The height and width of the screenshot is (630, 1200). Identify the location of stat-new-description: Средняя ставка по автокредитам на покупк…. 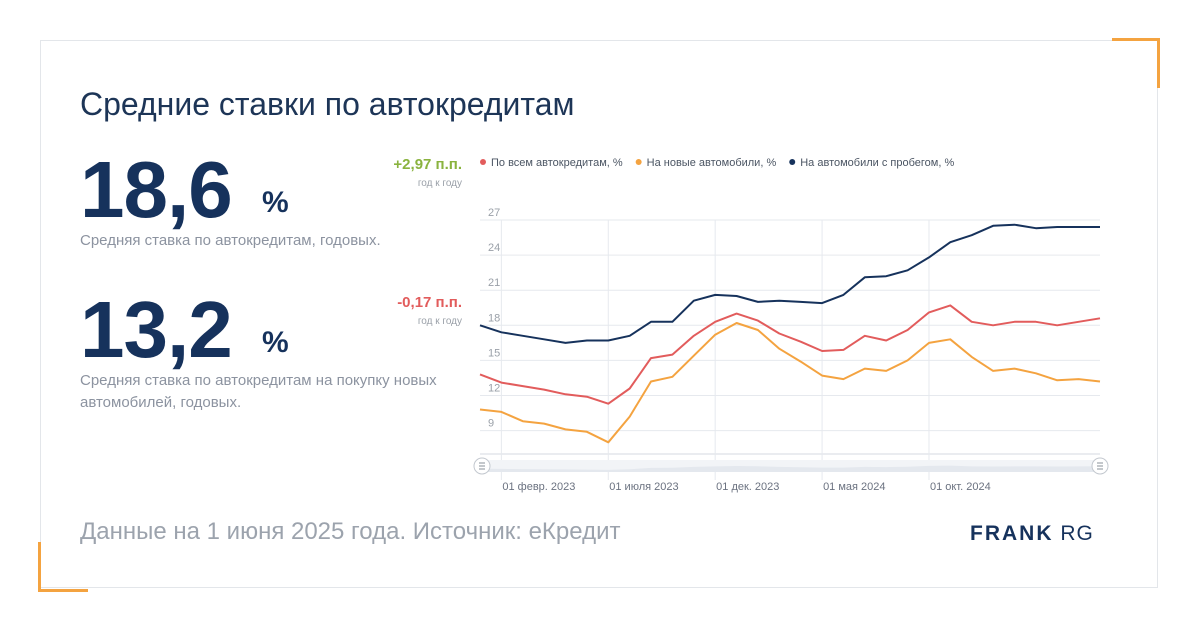
(258, 391).